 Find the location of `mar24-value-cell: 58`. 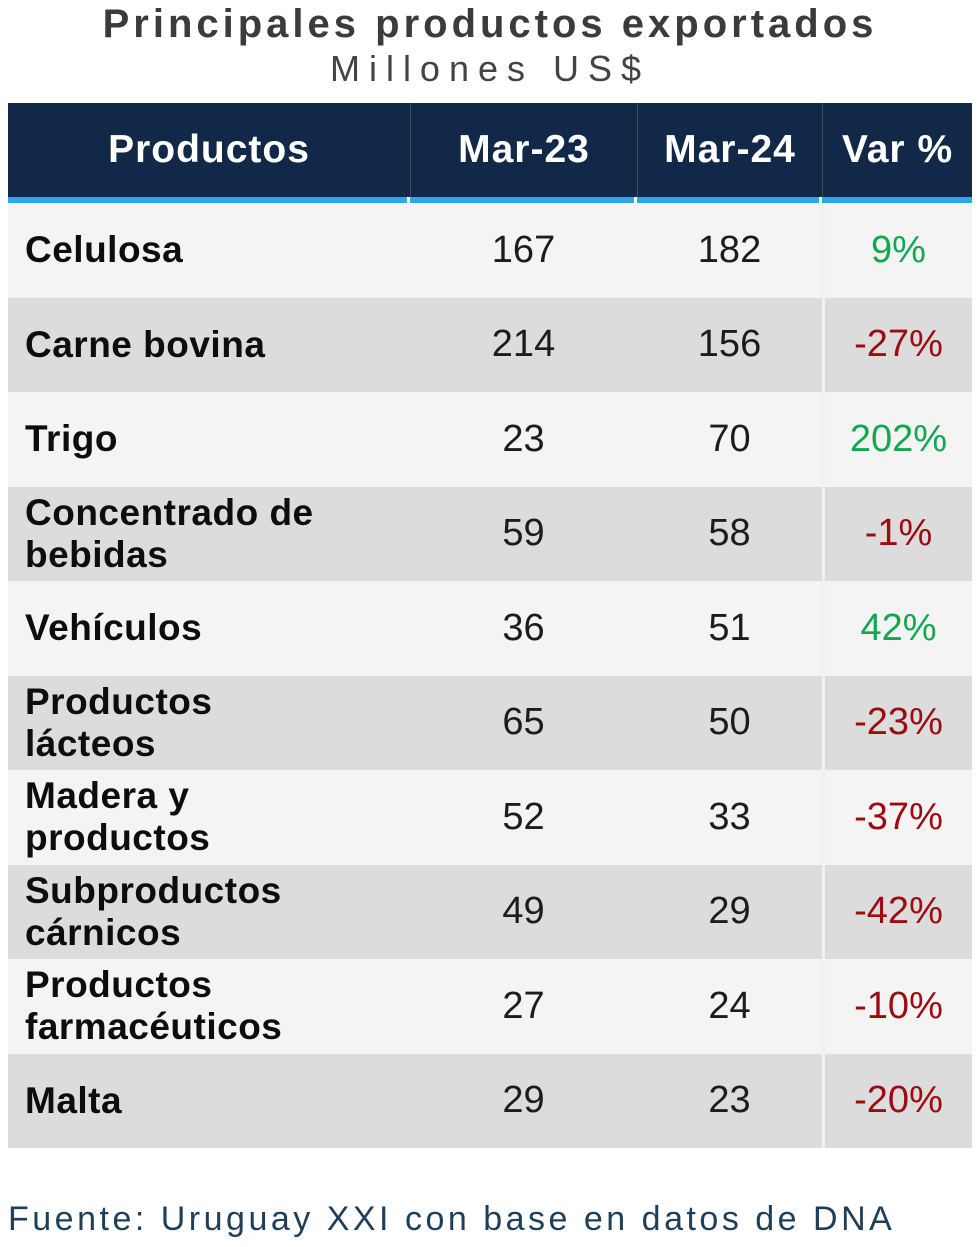

mar24-value-cell: 58 is located at coordinates (729, 533).